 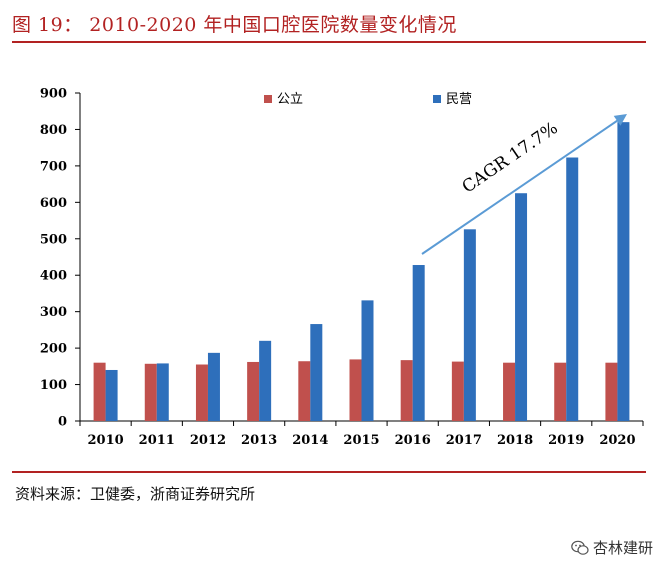 I want to click on source-note: 资料来源：卫健委，浙商证券研究所, so click(x=135, y=494).